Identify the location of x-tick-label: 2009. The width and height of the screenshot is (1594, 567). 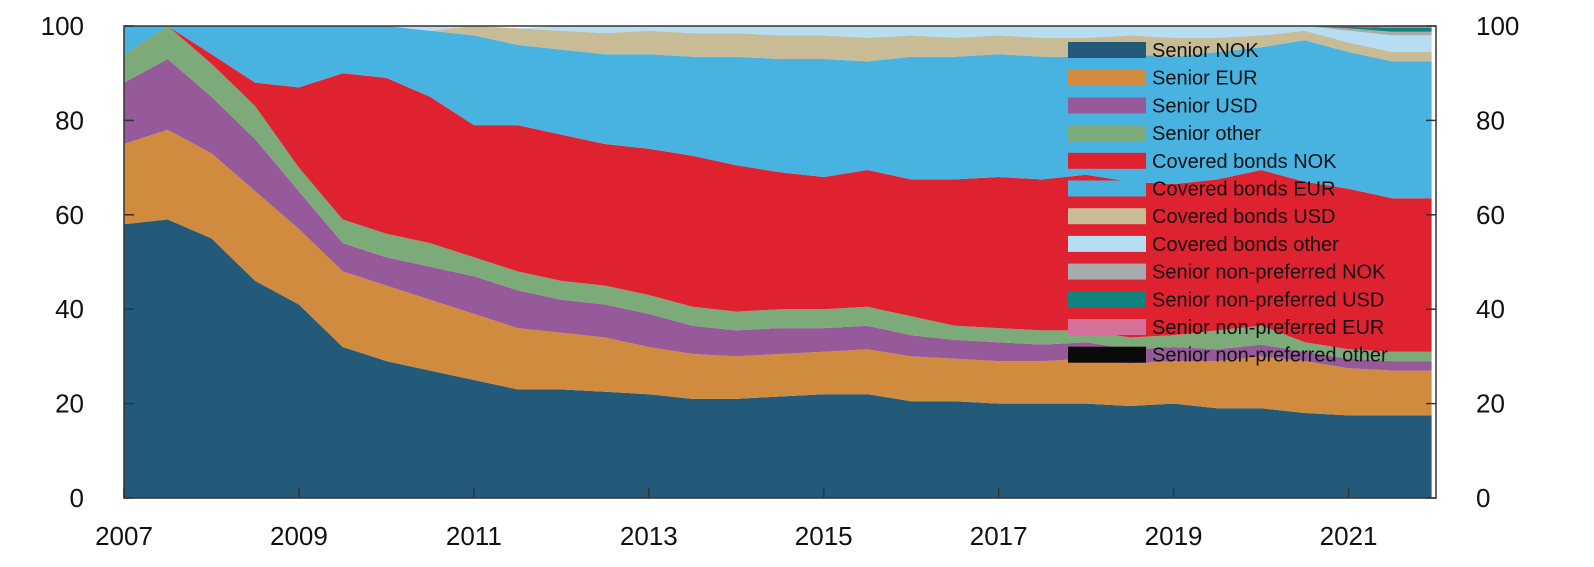
(299, 536).